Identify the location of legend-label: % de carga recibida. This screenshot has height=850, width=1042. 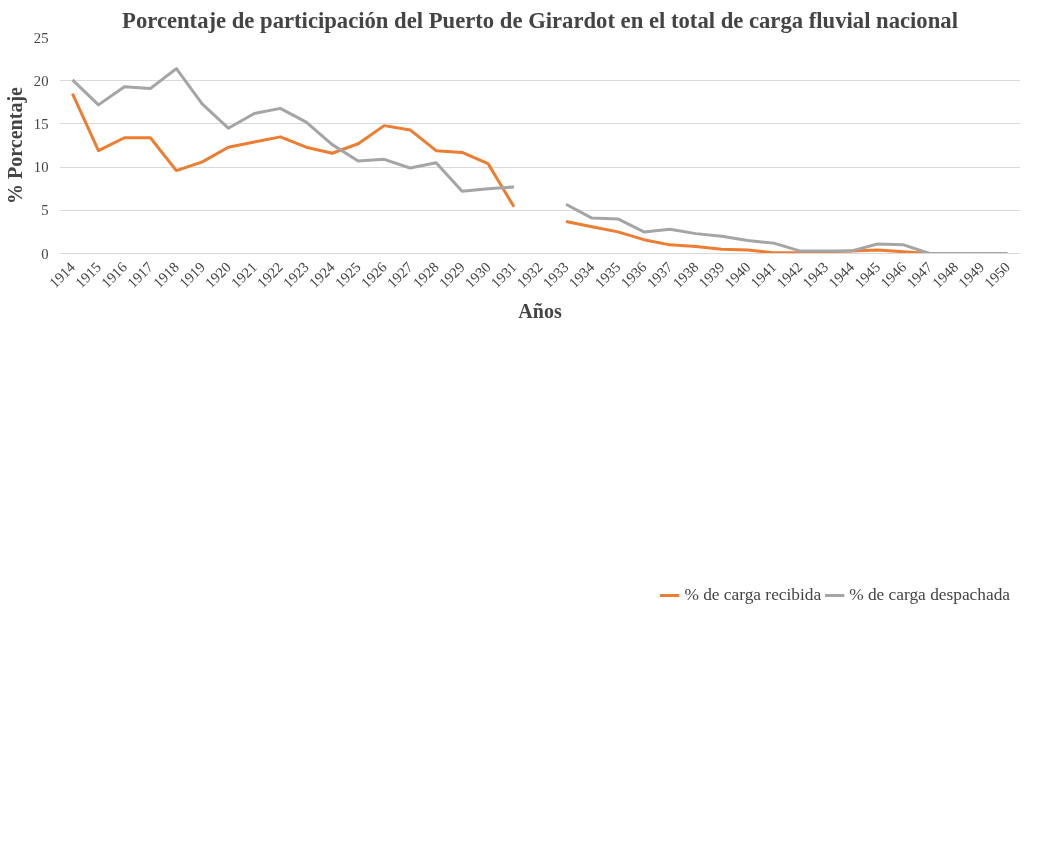
(753, 595).